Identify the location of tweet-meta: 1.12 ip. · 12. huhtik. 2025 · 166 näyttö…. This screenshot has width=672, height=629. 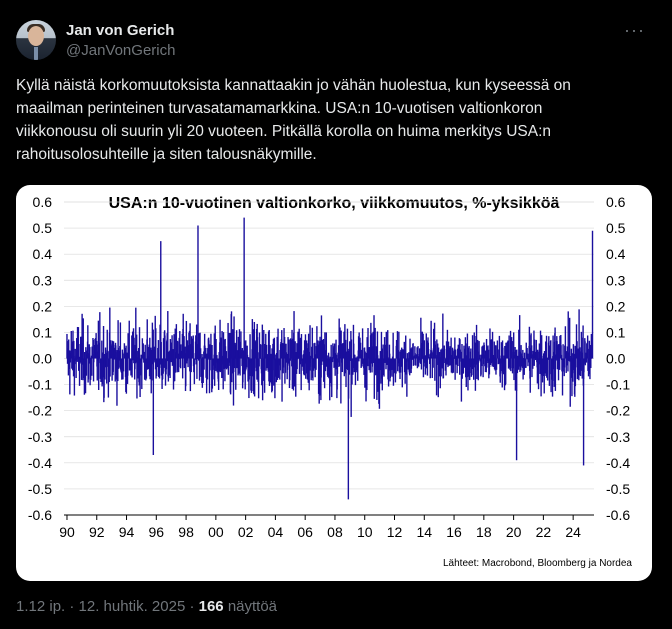
(146, 606).